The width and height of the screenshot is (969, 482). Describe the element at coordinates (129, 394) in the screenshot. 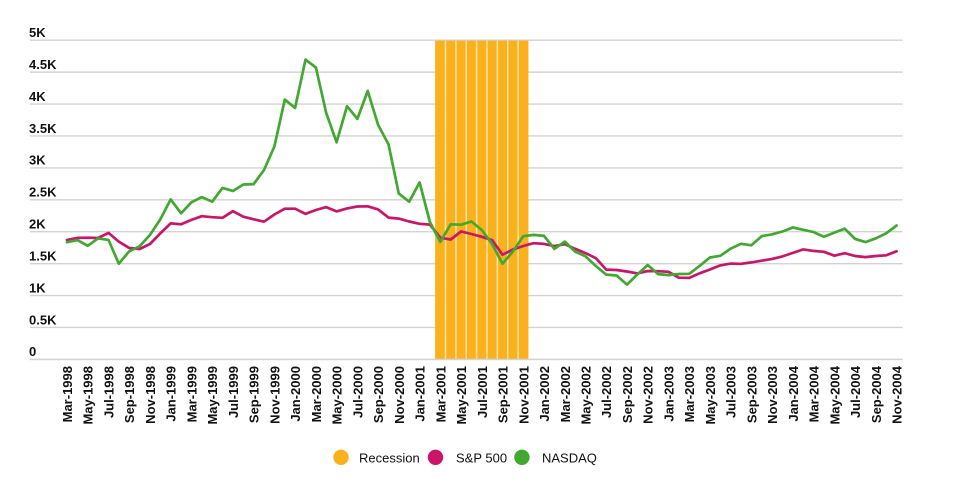

I see `svg-text: Sep-1998` at that location.